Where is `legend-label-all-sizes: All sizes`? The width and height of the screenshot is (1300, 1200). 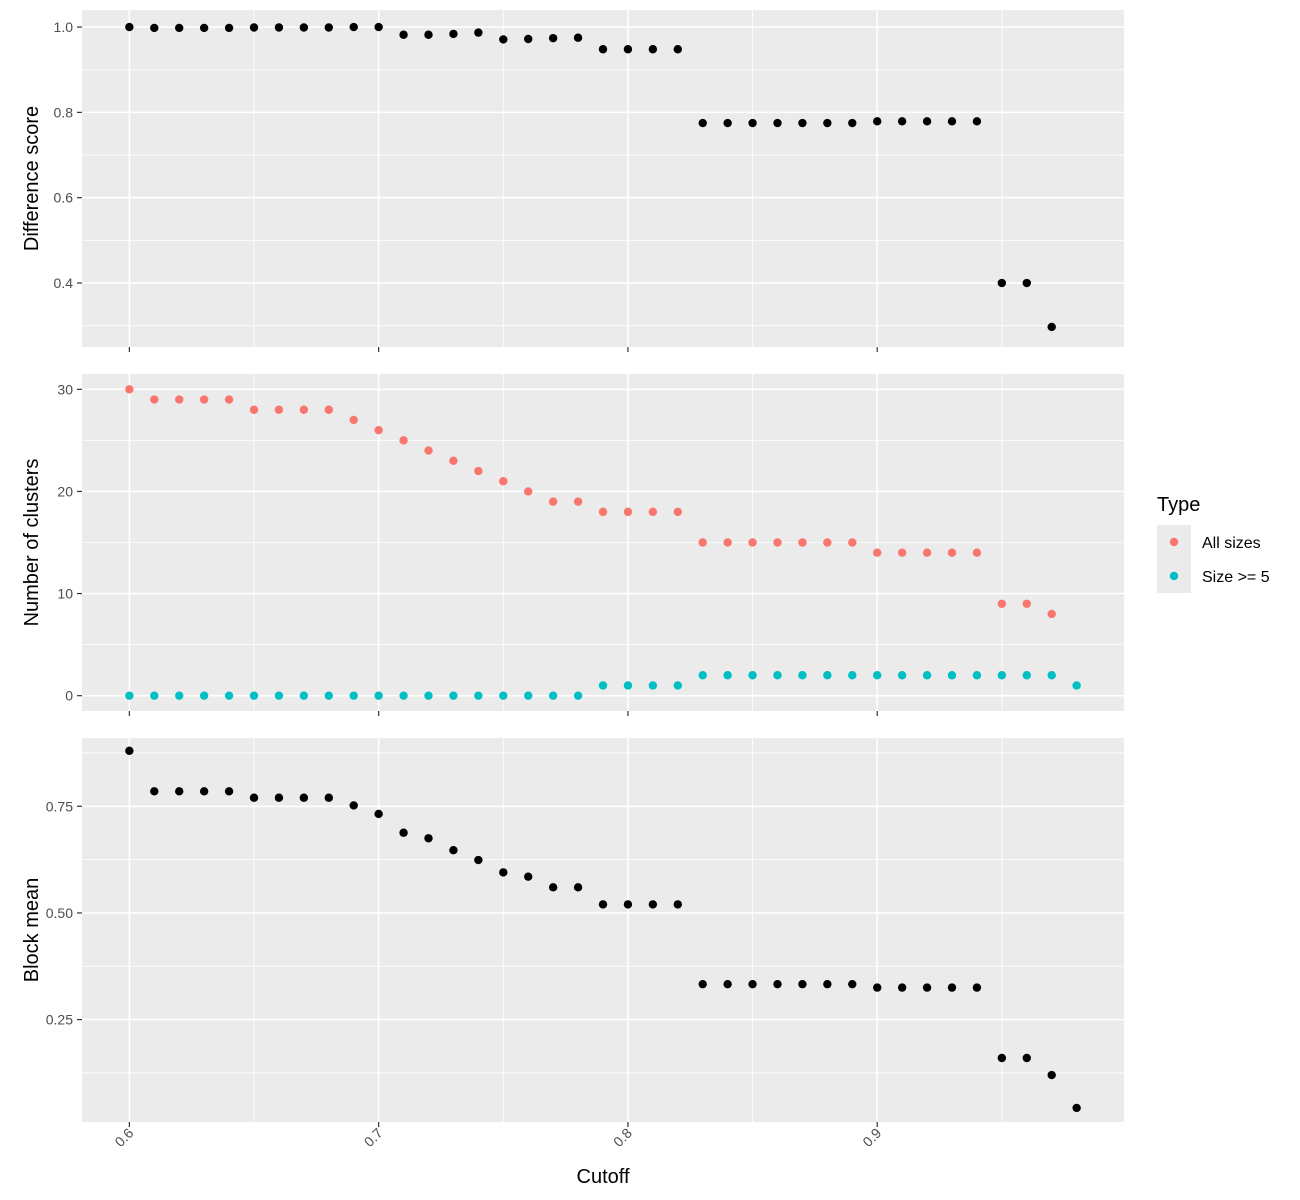
legend-label-all-sizes: All sizes is located at coordinates (1231, 543).